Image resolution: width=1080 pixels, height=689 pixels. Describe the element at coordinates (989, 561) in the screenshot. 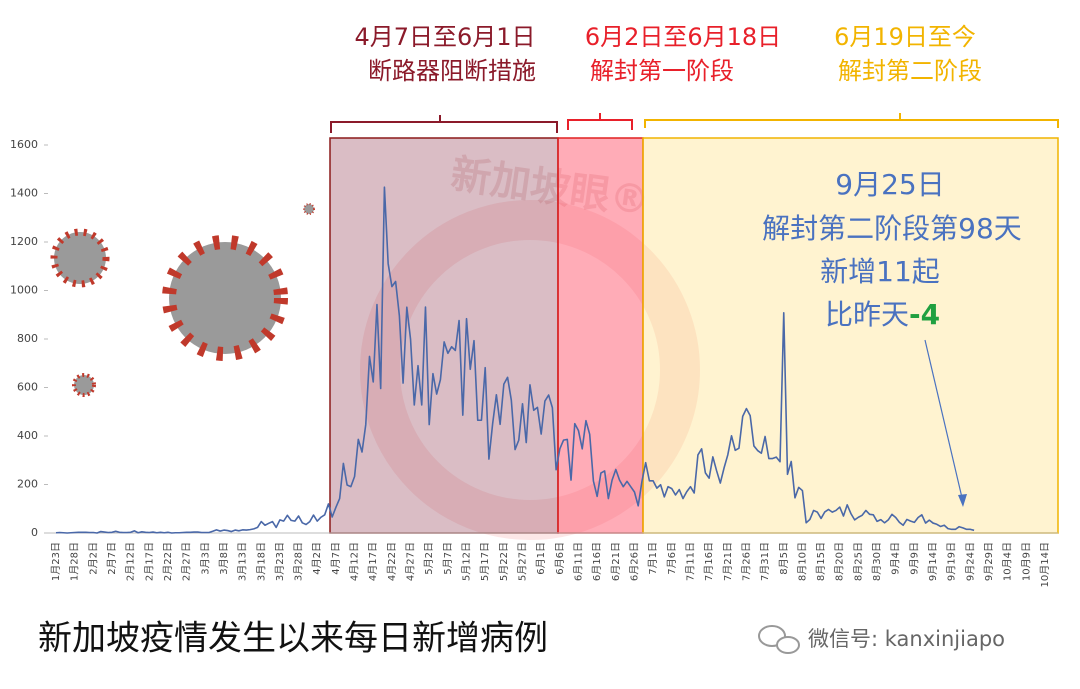

I see `x-tick-label: 9月29日` at that location.